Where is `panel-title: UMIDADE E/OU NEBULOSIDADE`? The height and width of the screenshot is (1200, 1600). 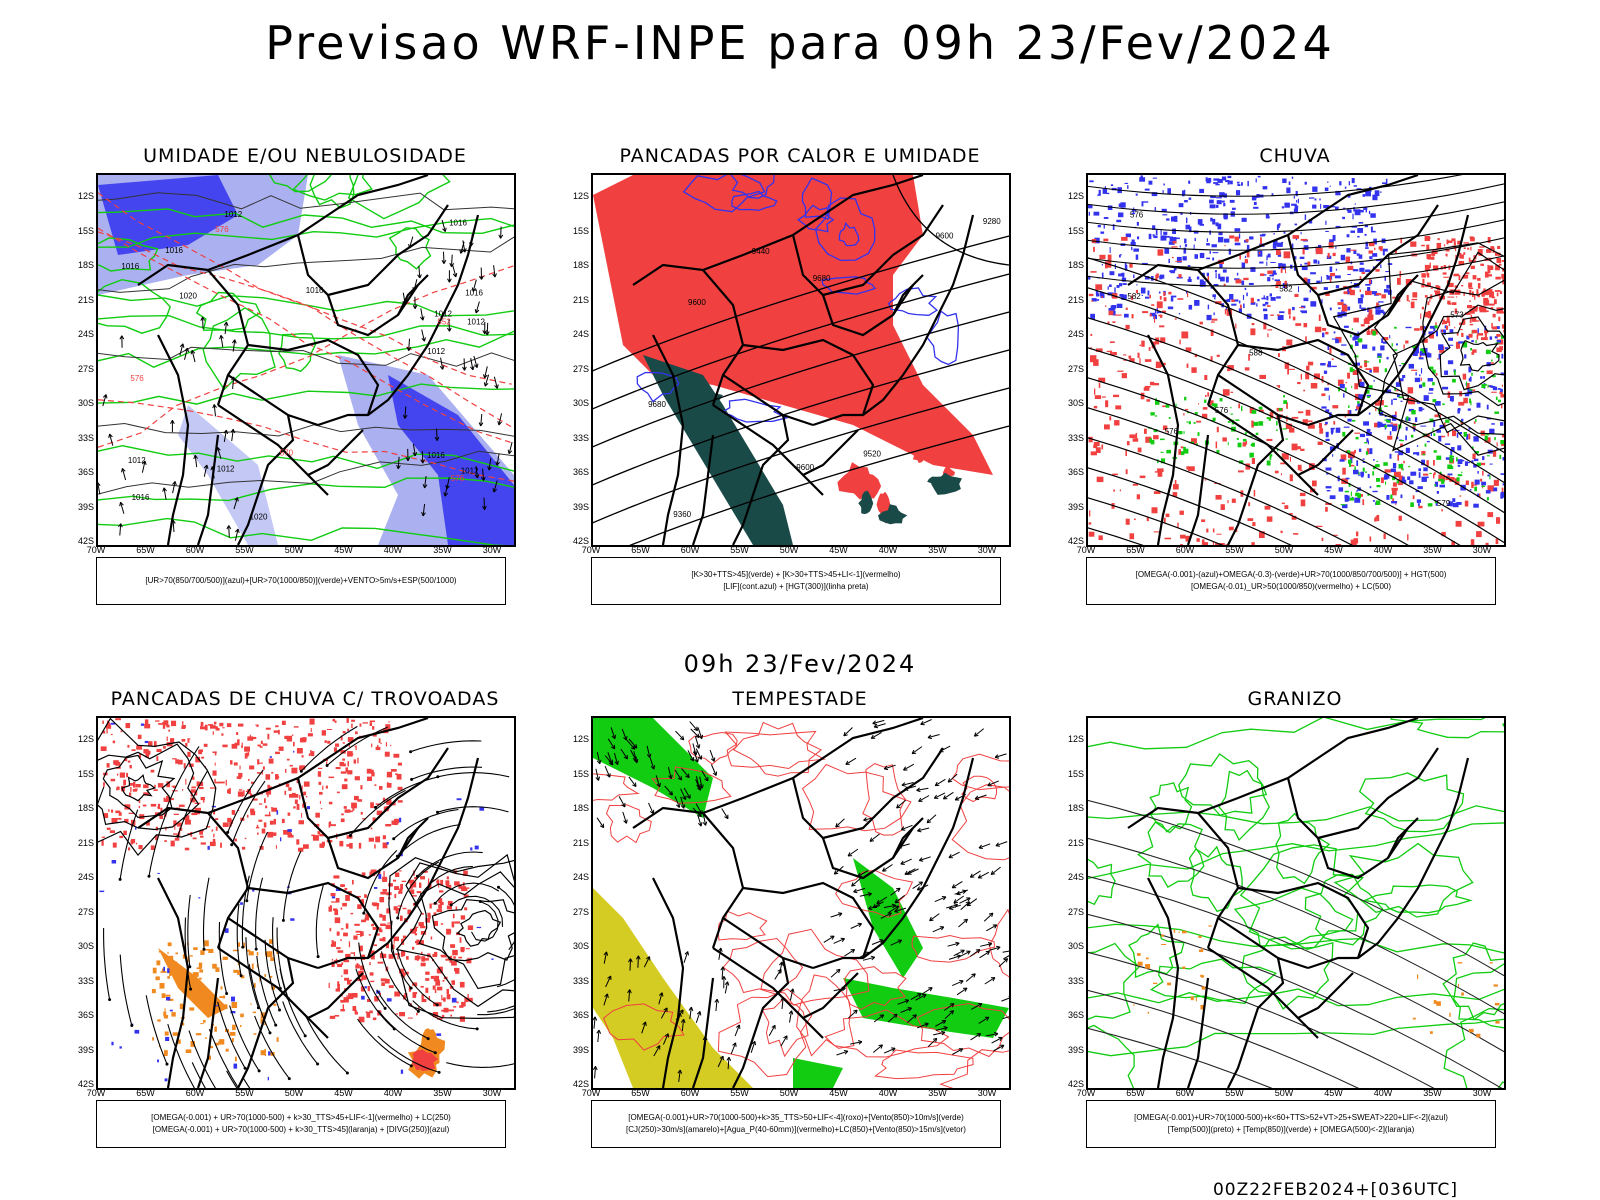 panel-title: UMIDADE E/OU NEBULOSIDADE is located at coordinates (305, 156).